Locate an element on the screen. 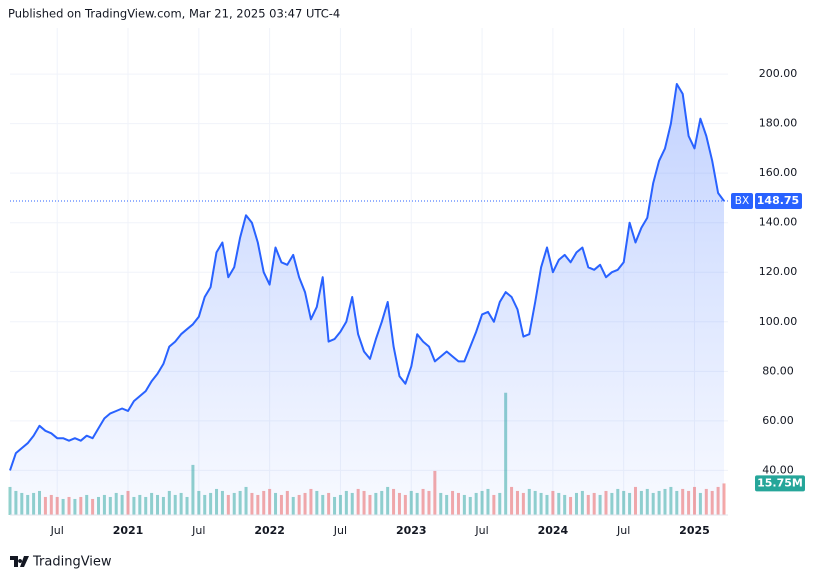  volume-badge is located at coordinates (780, 483).